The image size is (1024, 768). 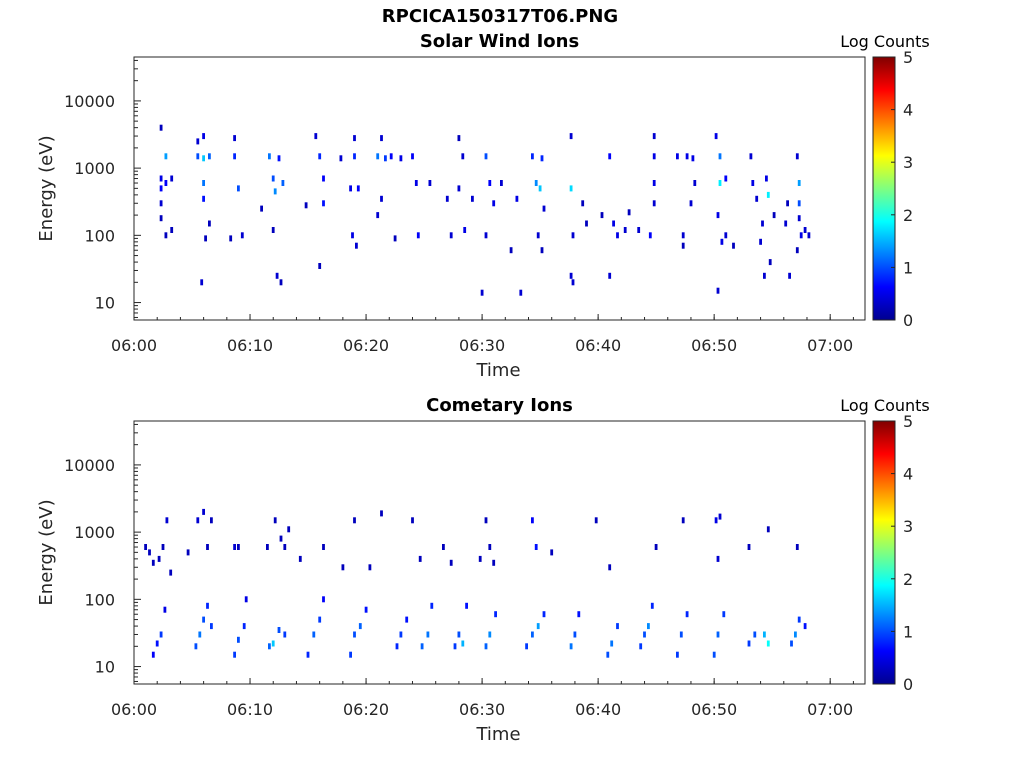 What do you see at coordinates (99, 599) in the screenshot?
I see `y-tick-label: 100` at bounding box center [99, 599].